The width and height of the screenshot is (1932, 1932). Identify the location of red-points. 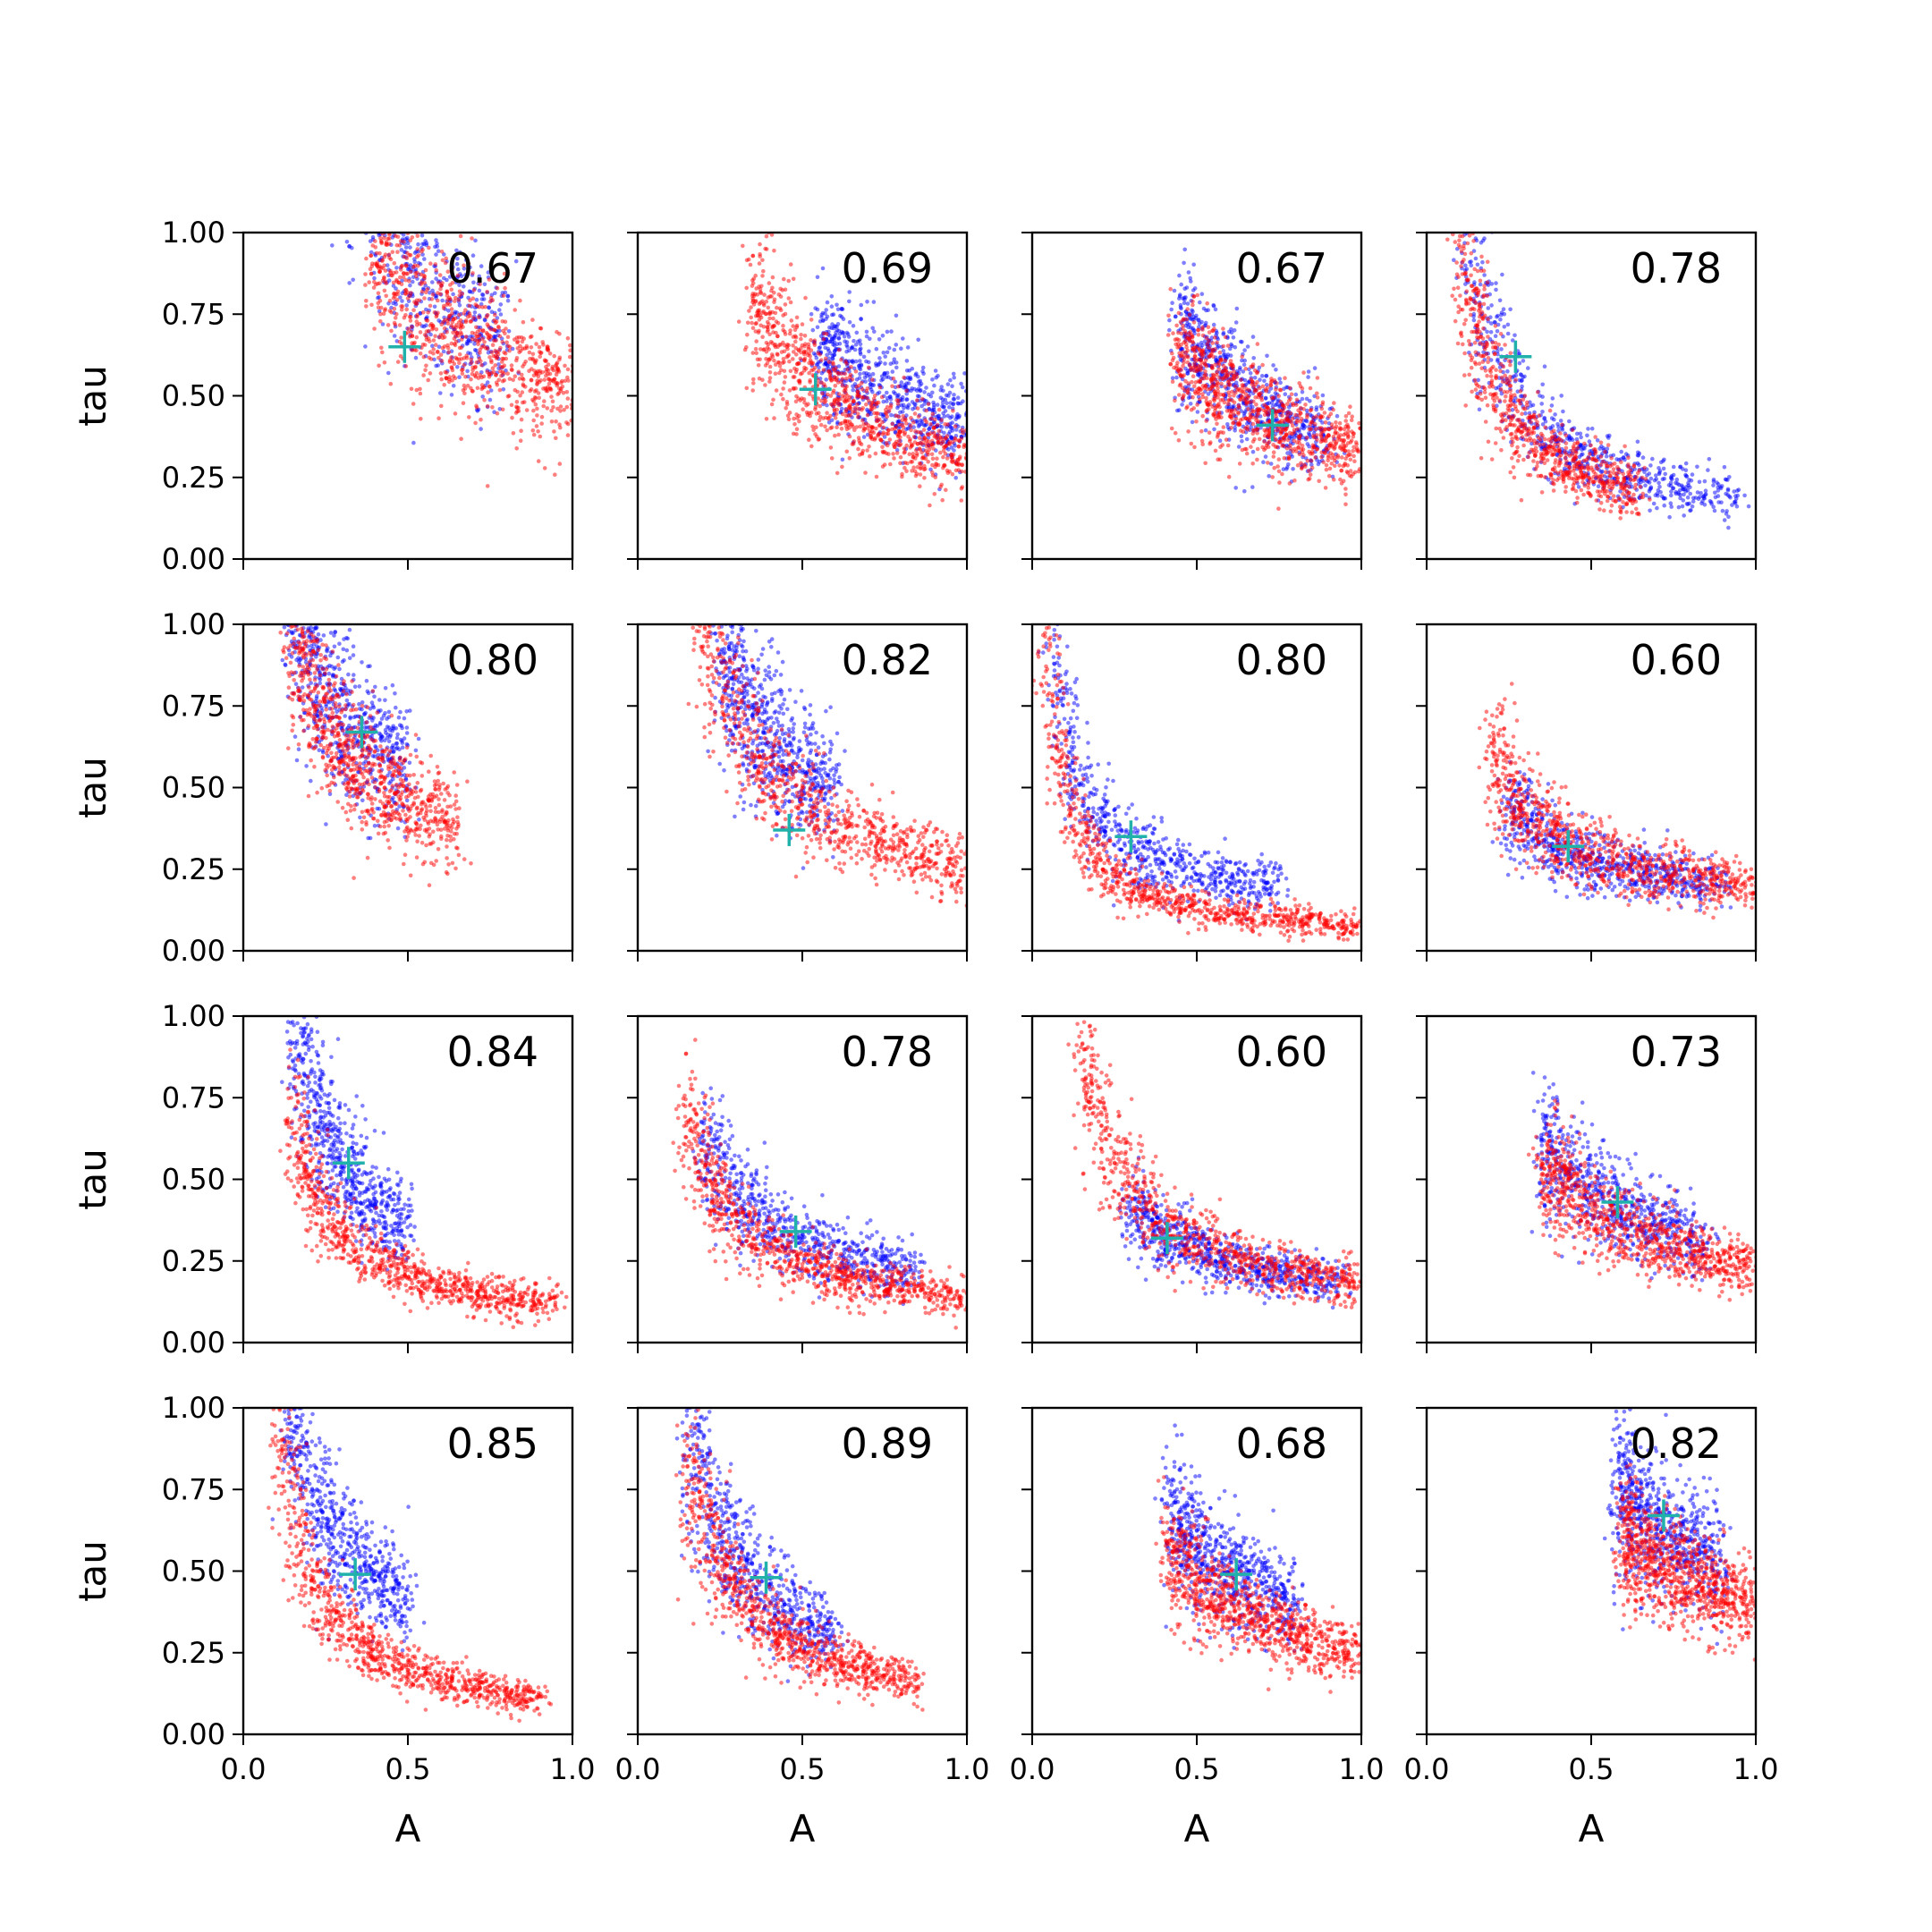
(467, 360).